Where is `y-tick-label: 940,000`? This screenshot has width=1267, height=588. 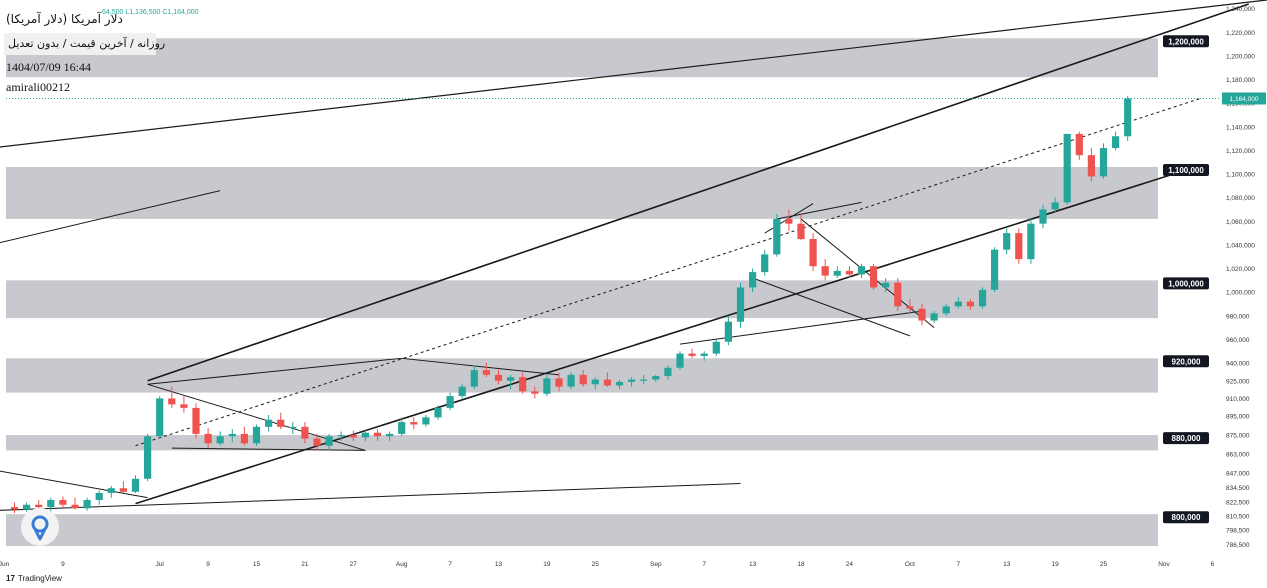 y-tick-label: 940,000 is located at coordinates (1238, 364).